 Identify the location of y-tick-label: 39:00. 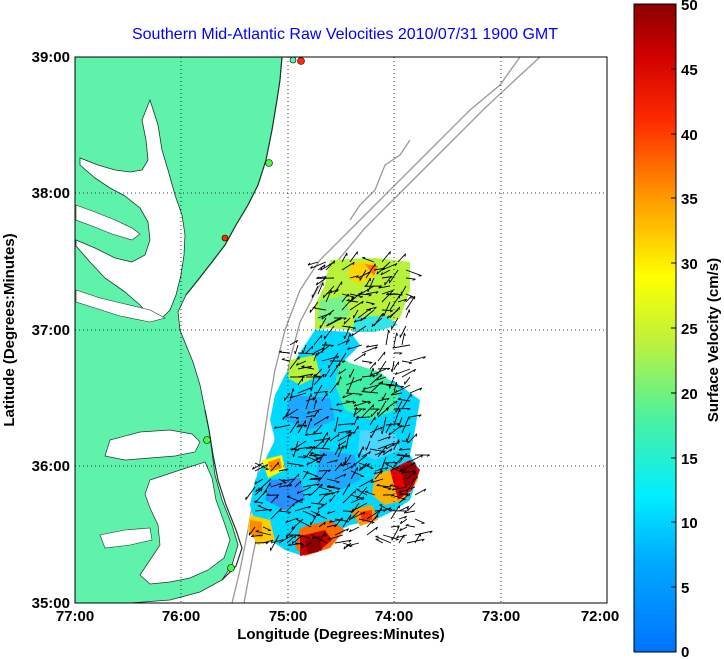
(51, 57).